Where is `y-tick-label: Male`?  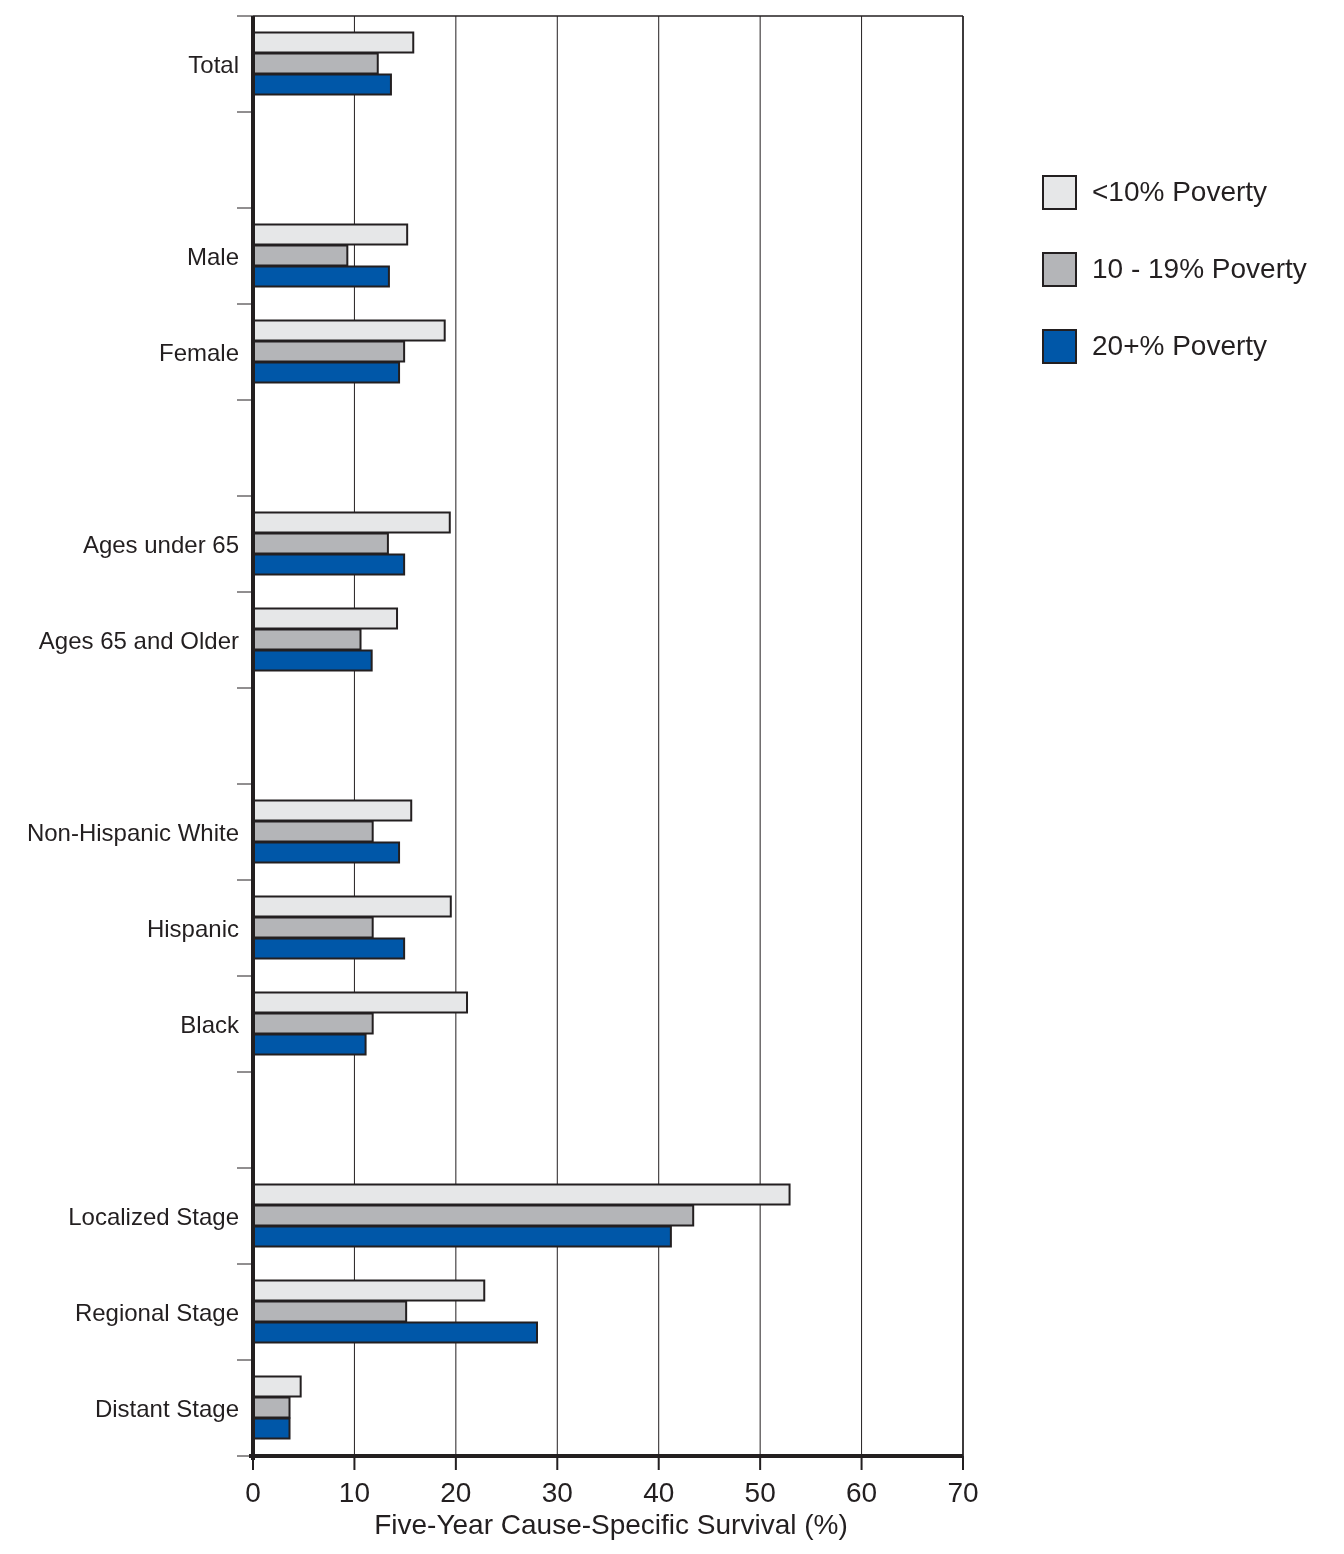
y-tick-label: Male is located at coordinates (212, 256).